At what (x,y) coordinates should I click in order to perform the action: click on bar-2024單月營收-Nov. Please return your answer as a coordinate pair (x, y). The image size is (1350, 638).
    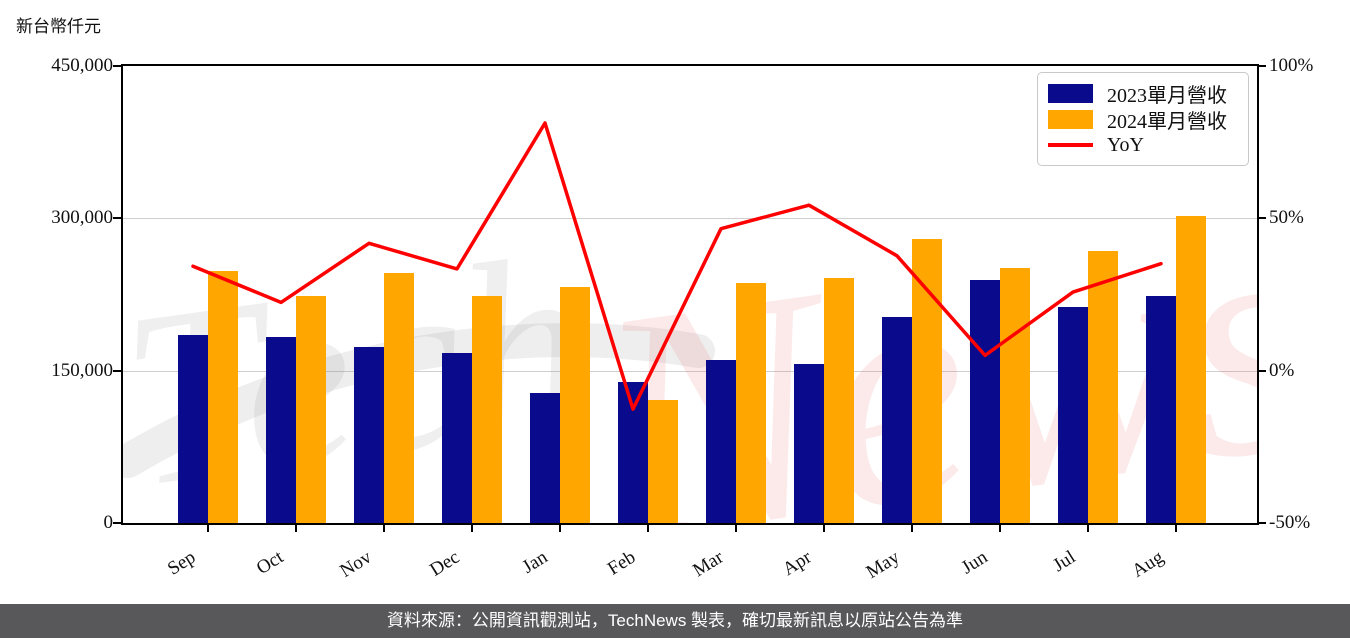
    Looking at the image, I should click on (399, 398).